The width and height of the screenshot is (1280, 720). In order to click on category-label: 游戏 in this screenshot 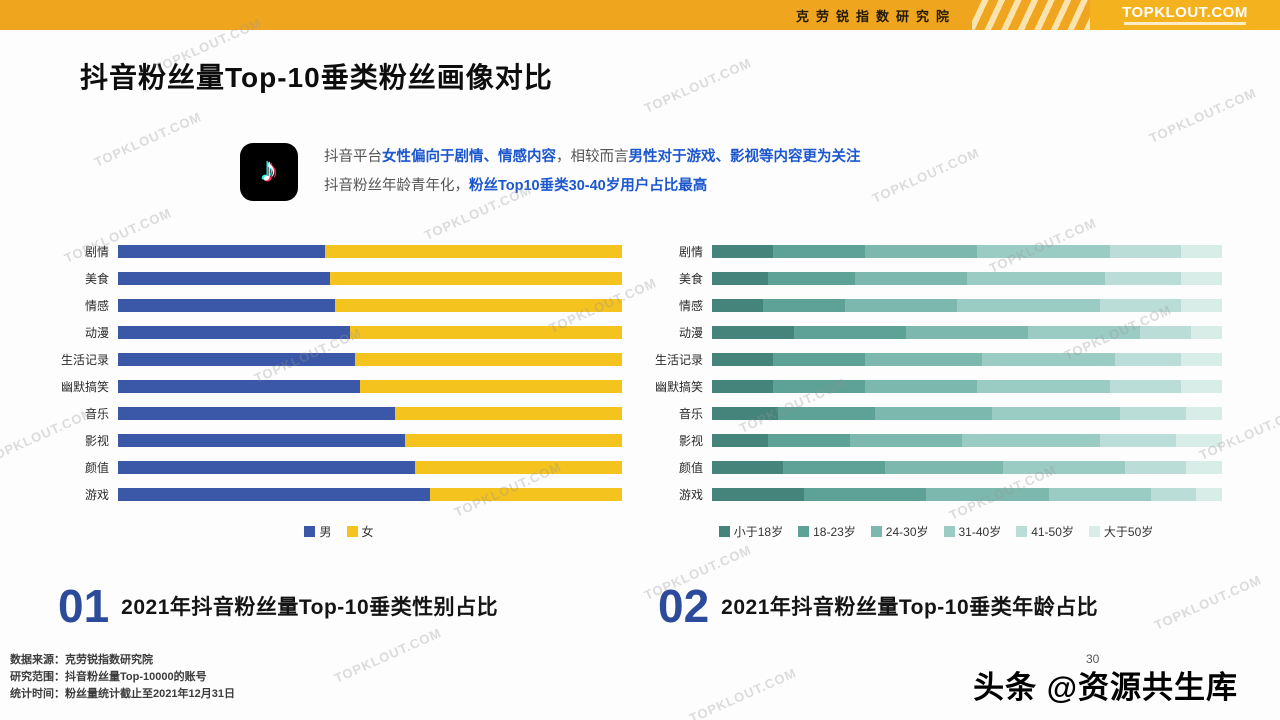, I will do `click(690, 495)`.